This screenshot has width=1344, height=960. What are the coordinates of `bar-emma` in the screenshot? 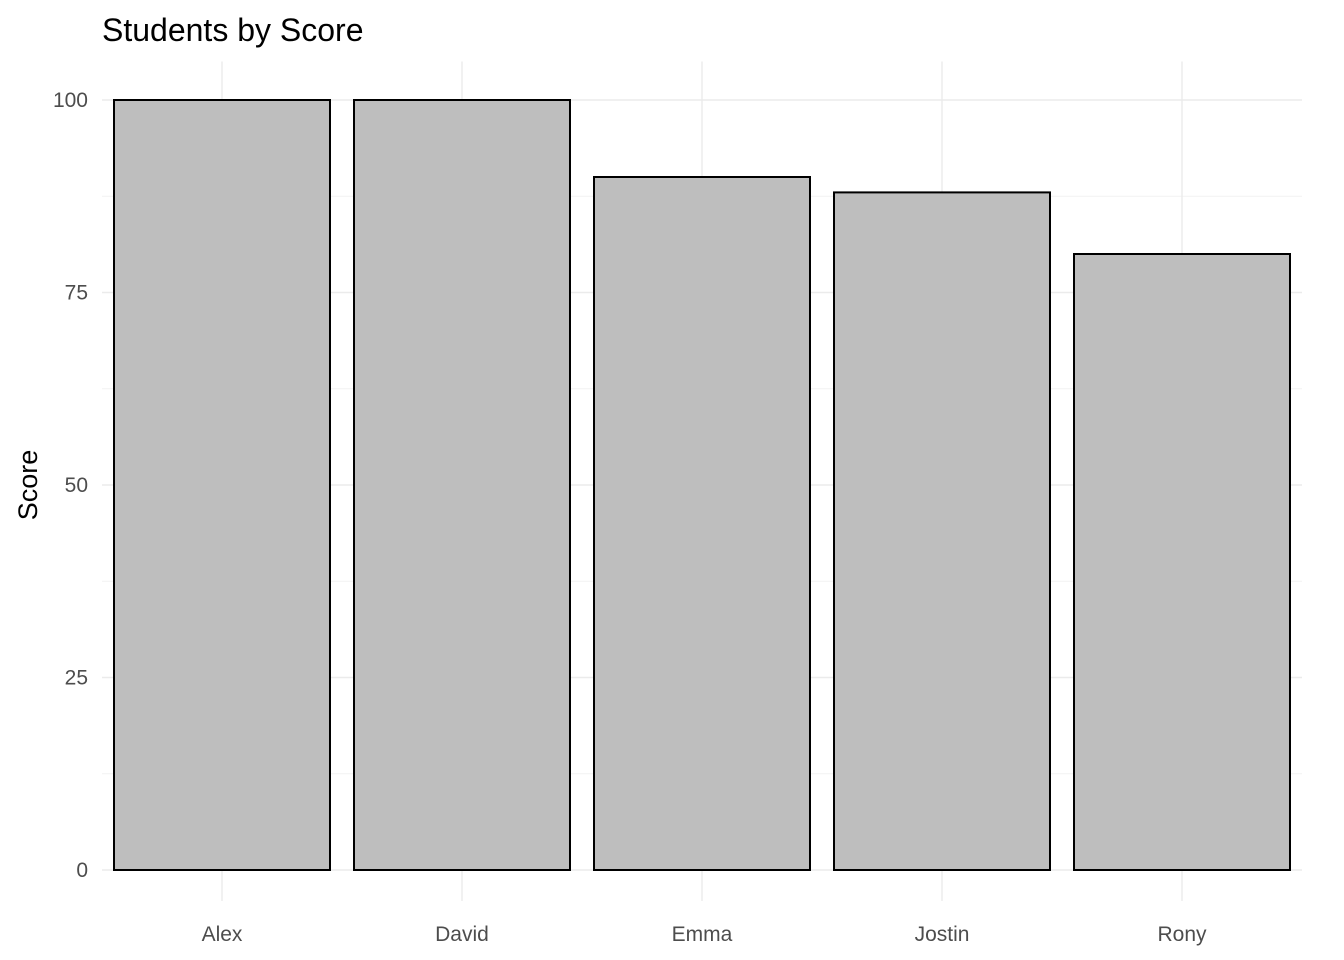 It's located at (702, 523).